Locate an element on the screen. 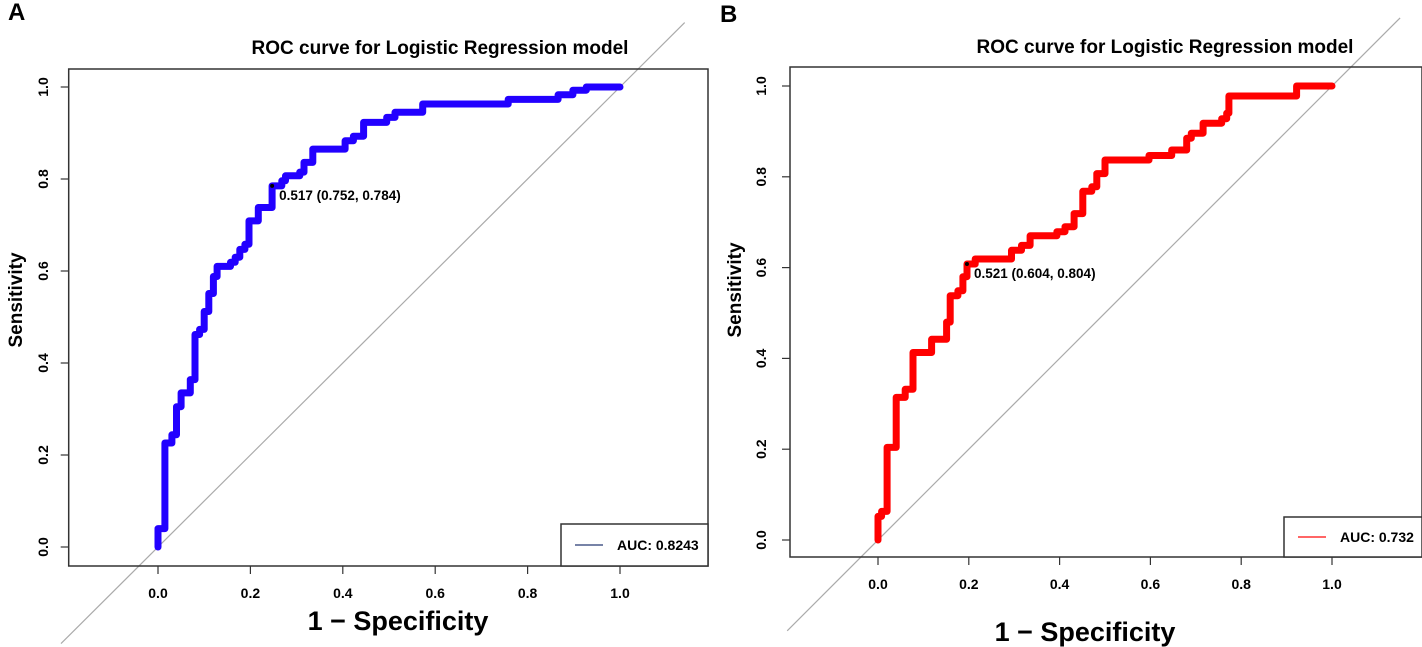 This screenshot has height=647, width=1422. threshold-point-label: 0.517 (0.752, 0.784) is located at coordinates (340, 195).